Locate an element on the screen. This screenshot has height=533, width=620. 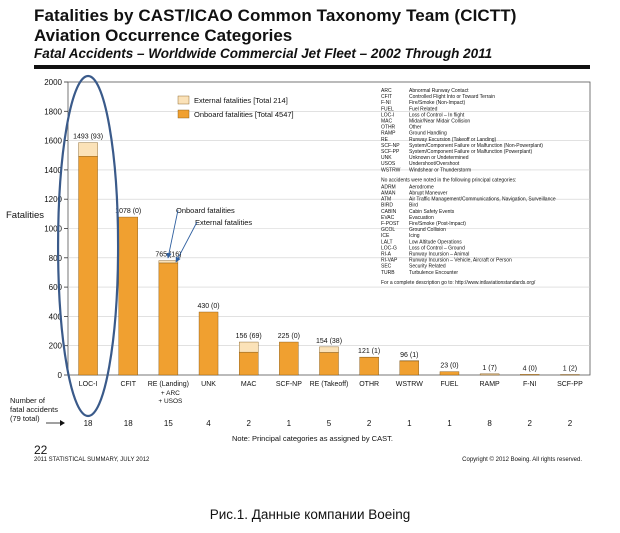
abbrev-desc: Undershoot/Overshoot is located at coordinates (434, 164).